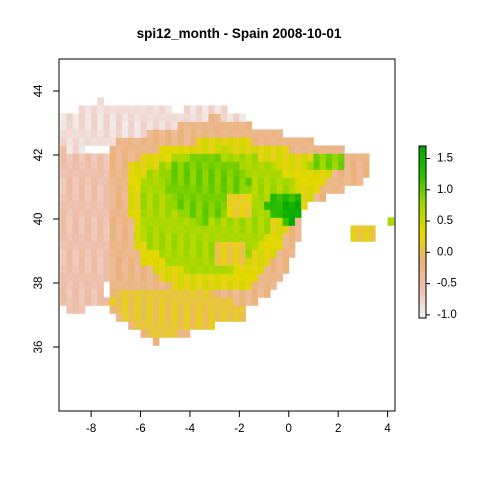 Image resolution: width=480 pixels, height=480 pixels. I want to click on legend-tick-label: 1.5, so click(445, 159).